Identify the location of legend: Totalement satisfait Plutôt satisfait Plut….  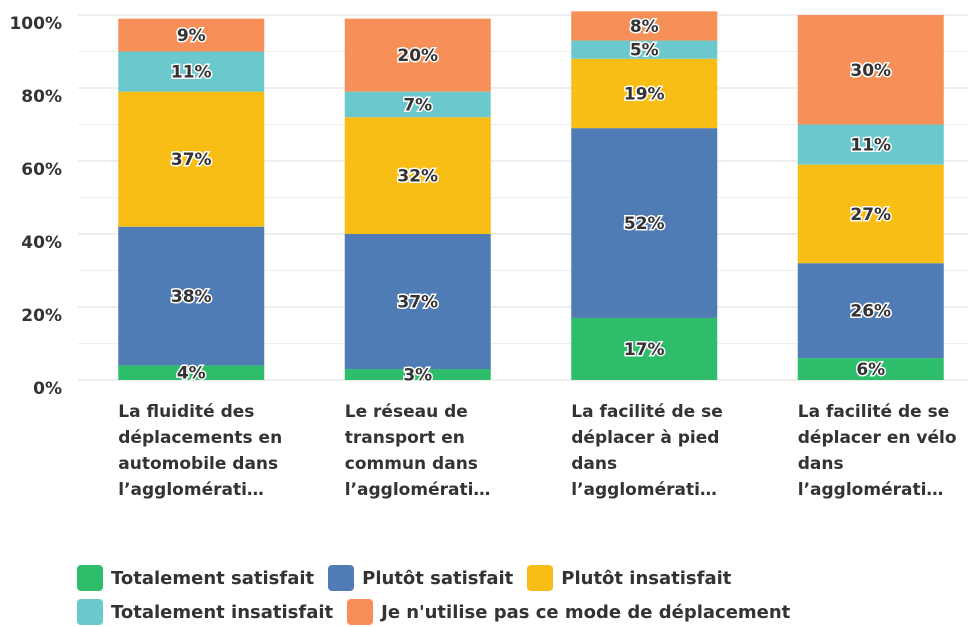
(477, 595).